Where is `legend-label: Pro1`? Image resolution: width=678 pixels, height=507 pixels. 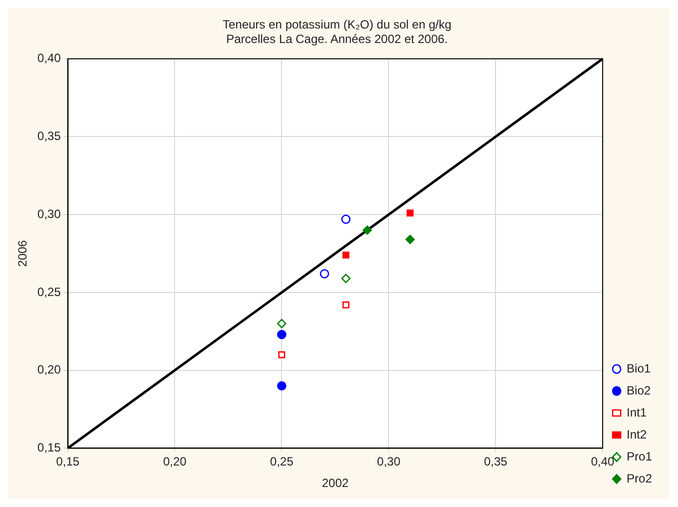
legend-label: Pro1 is located at coordinates (639, 456).